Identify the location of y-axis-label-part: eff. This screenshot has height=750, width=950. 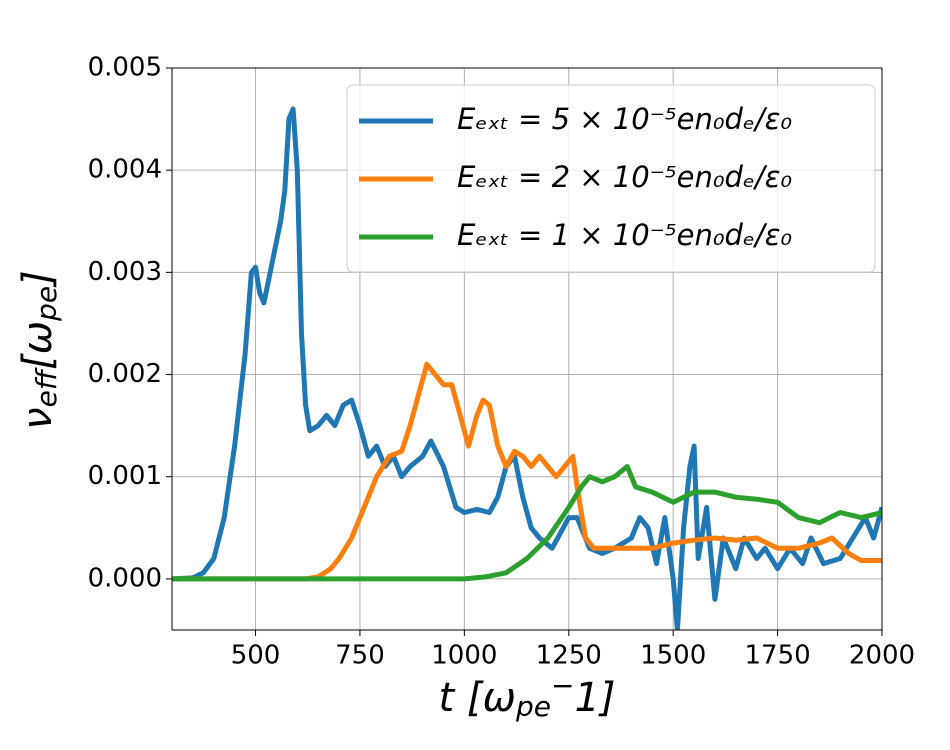
(46, 387).